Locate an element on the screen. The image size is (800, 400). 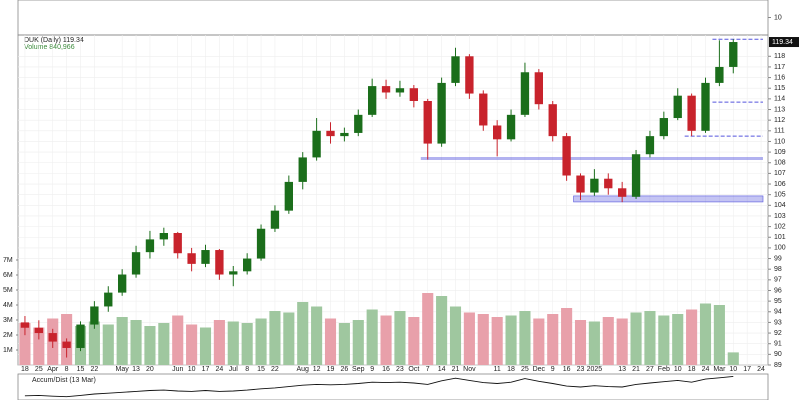
x-tick-label: Aug is located at coordinates (302, 369).